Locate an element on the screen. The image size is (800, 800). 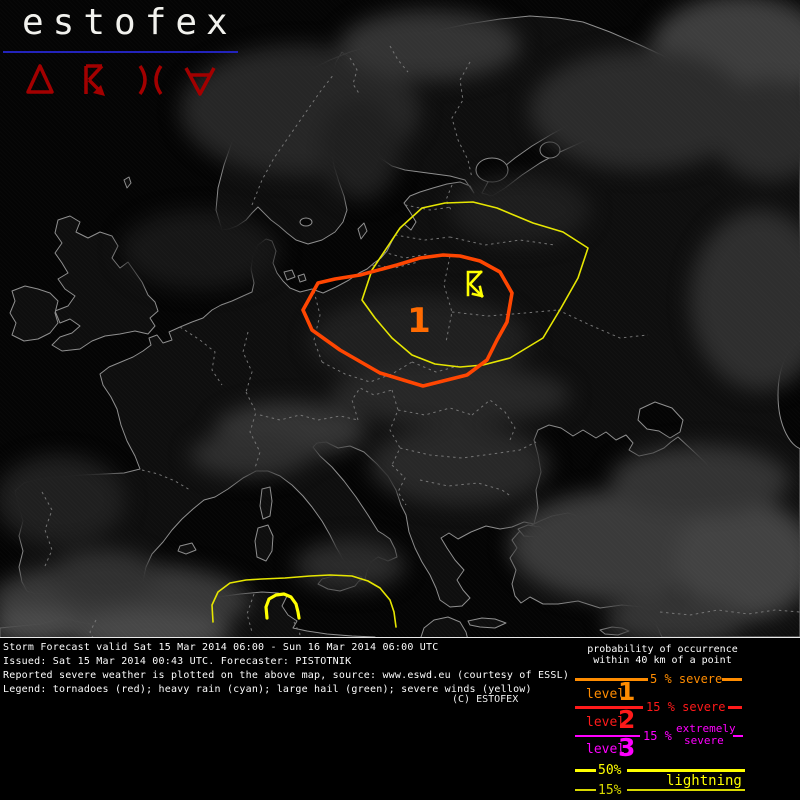
level2-digit: 2 is located at coordinates (627, 719).